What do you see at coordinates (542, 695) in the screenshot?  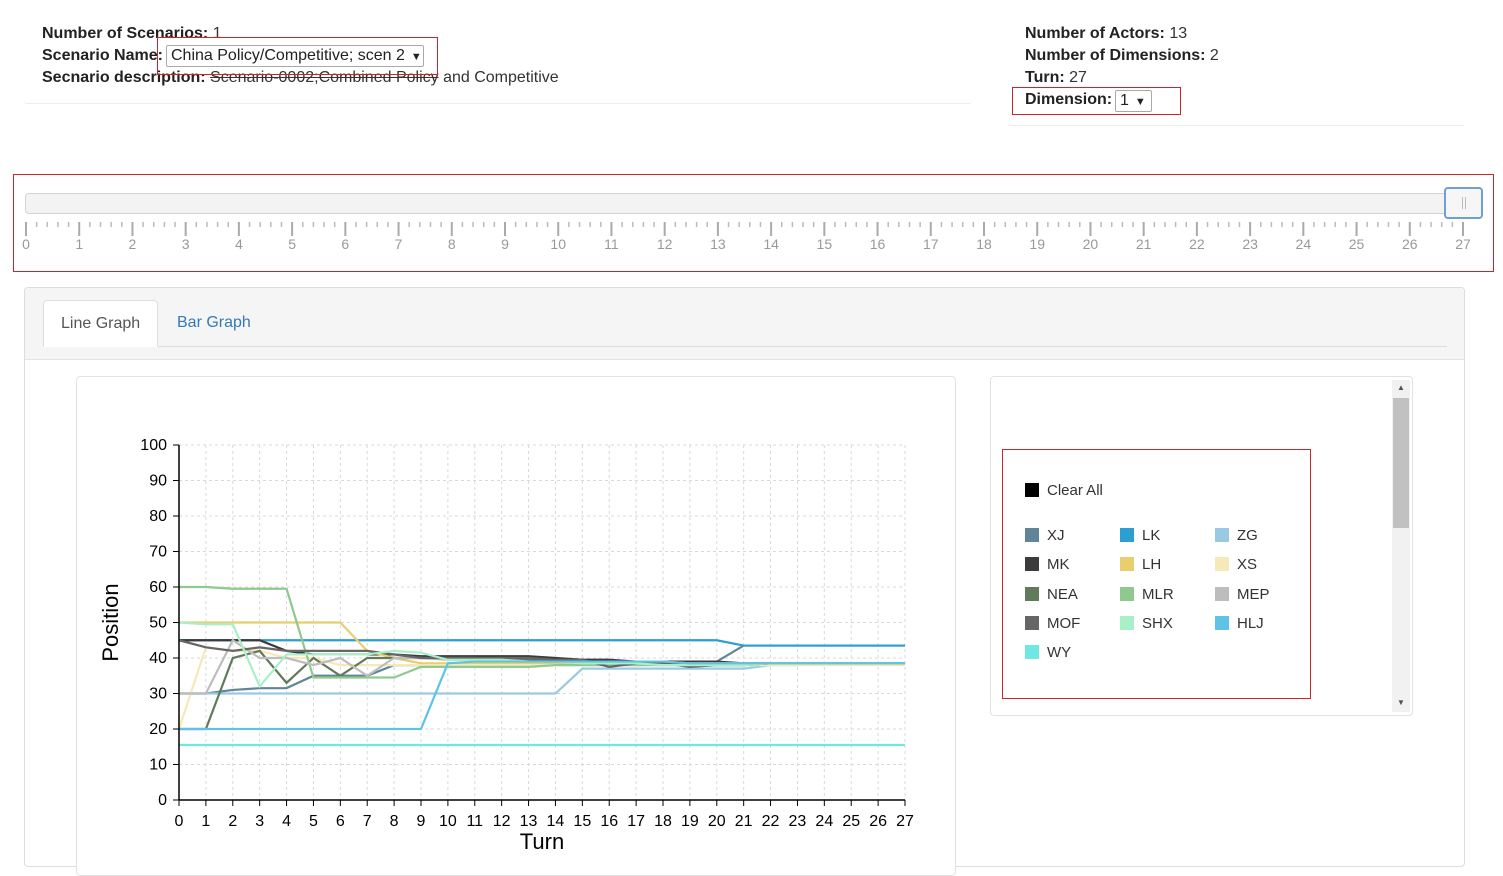 I see `series-line-hlj` at bounding box center [542, 695].